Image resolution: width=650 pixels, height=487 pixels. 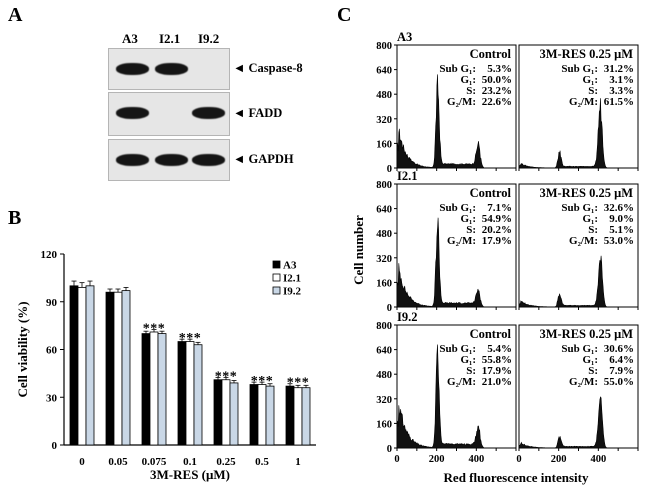 I want to click on y-axis-label: Cell number, so click(x=358, y=250).